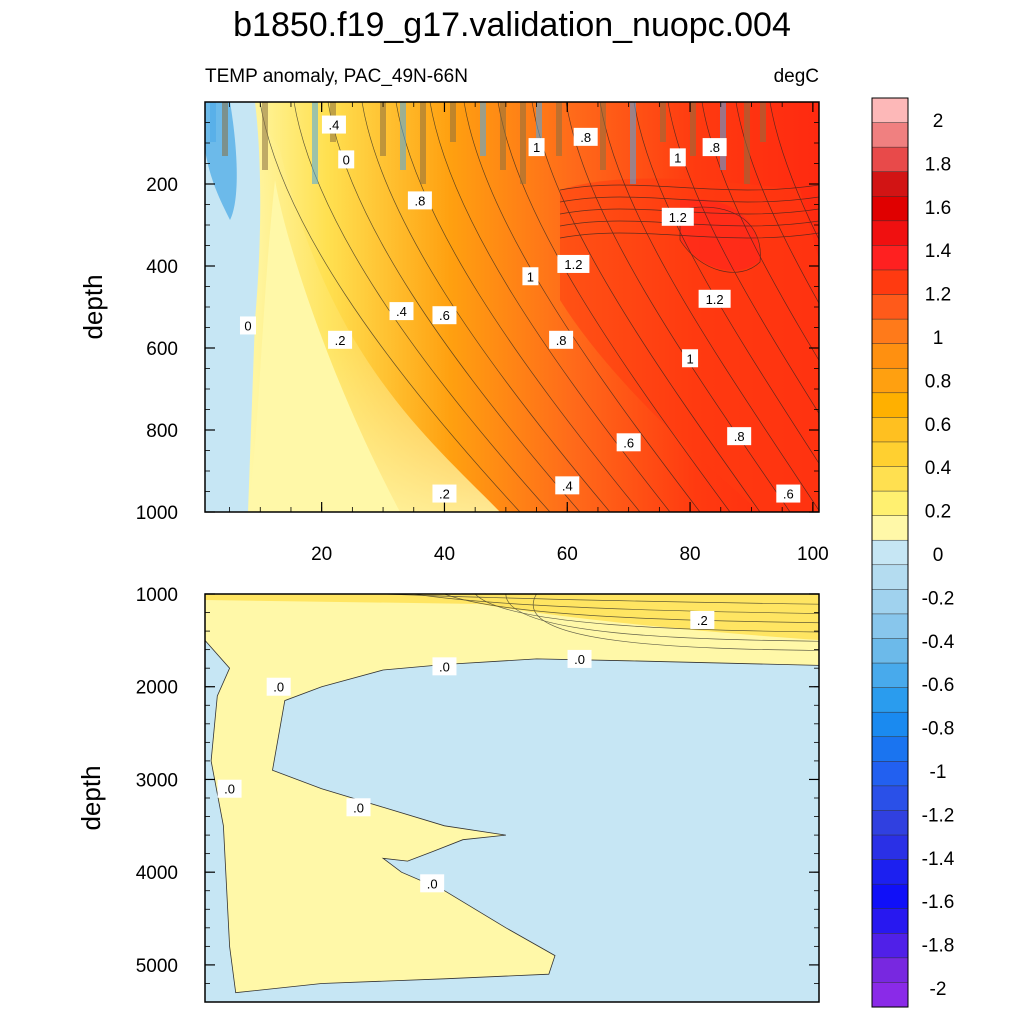  What do you see at coordinates (512, 25) in the screenshot?
I see `chart-title: b1850.f19_g17.validation_nuopc.004` at bounding box center [512, 25].